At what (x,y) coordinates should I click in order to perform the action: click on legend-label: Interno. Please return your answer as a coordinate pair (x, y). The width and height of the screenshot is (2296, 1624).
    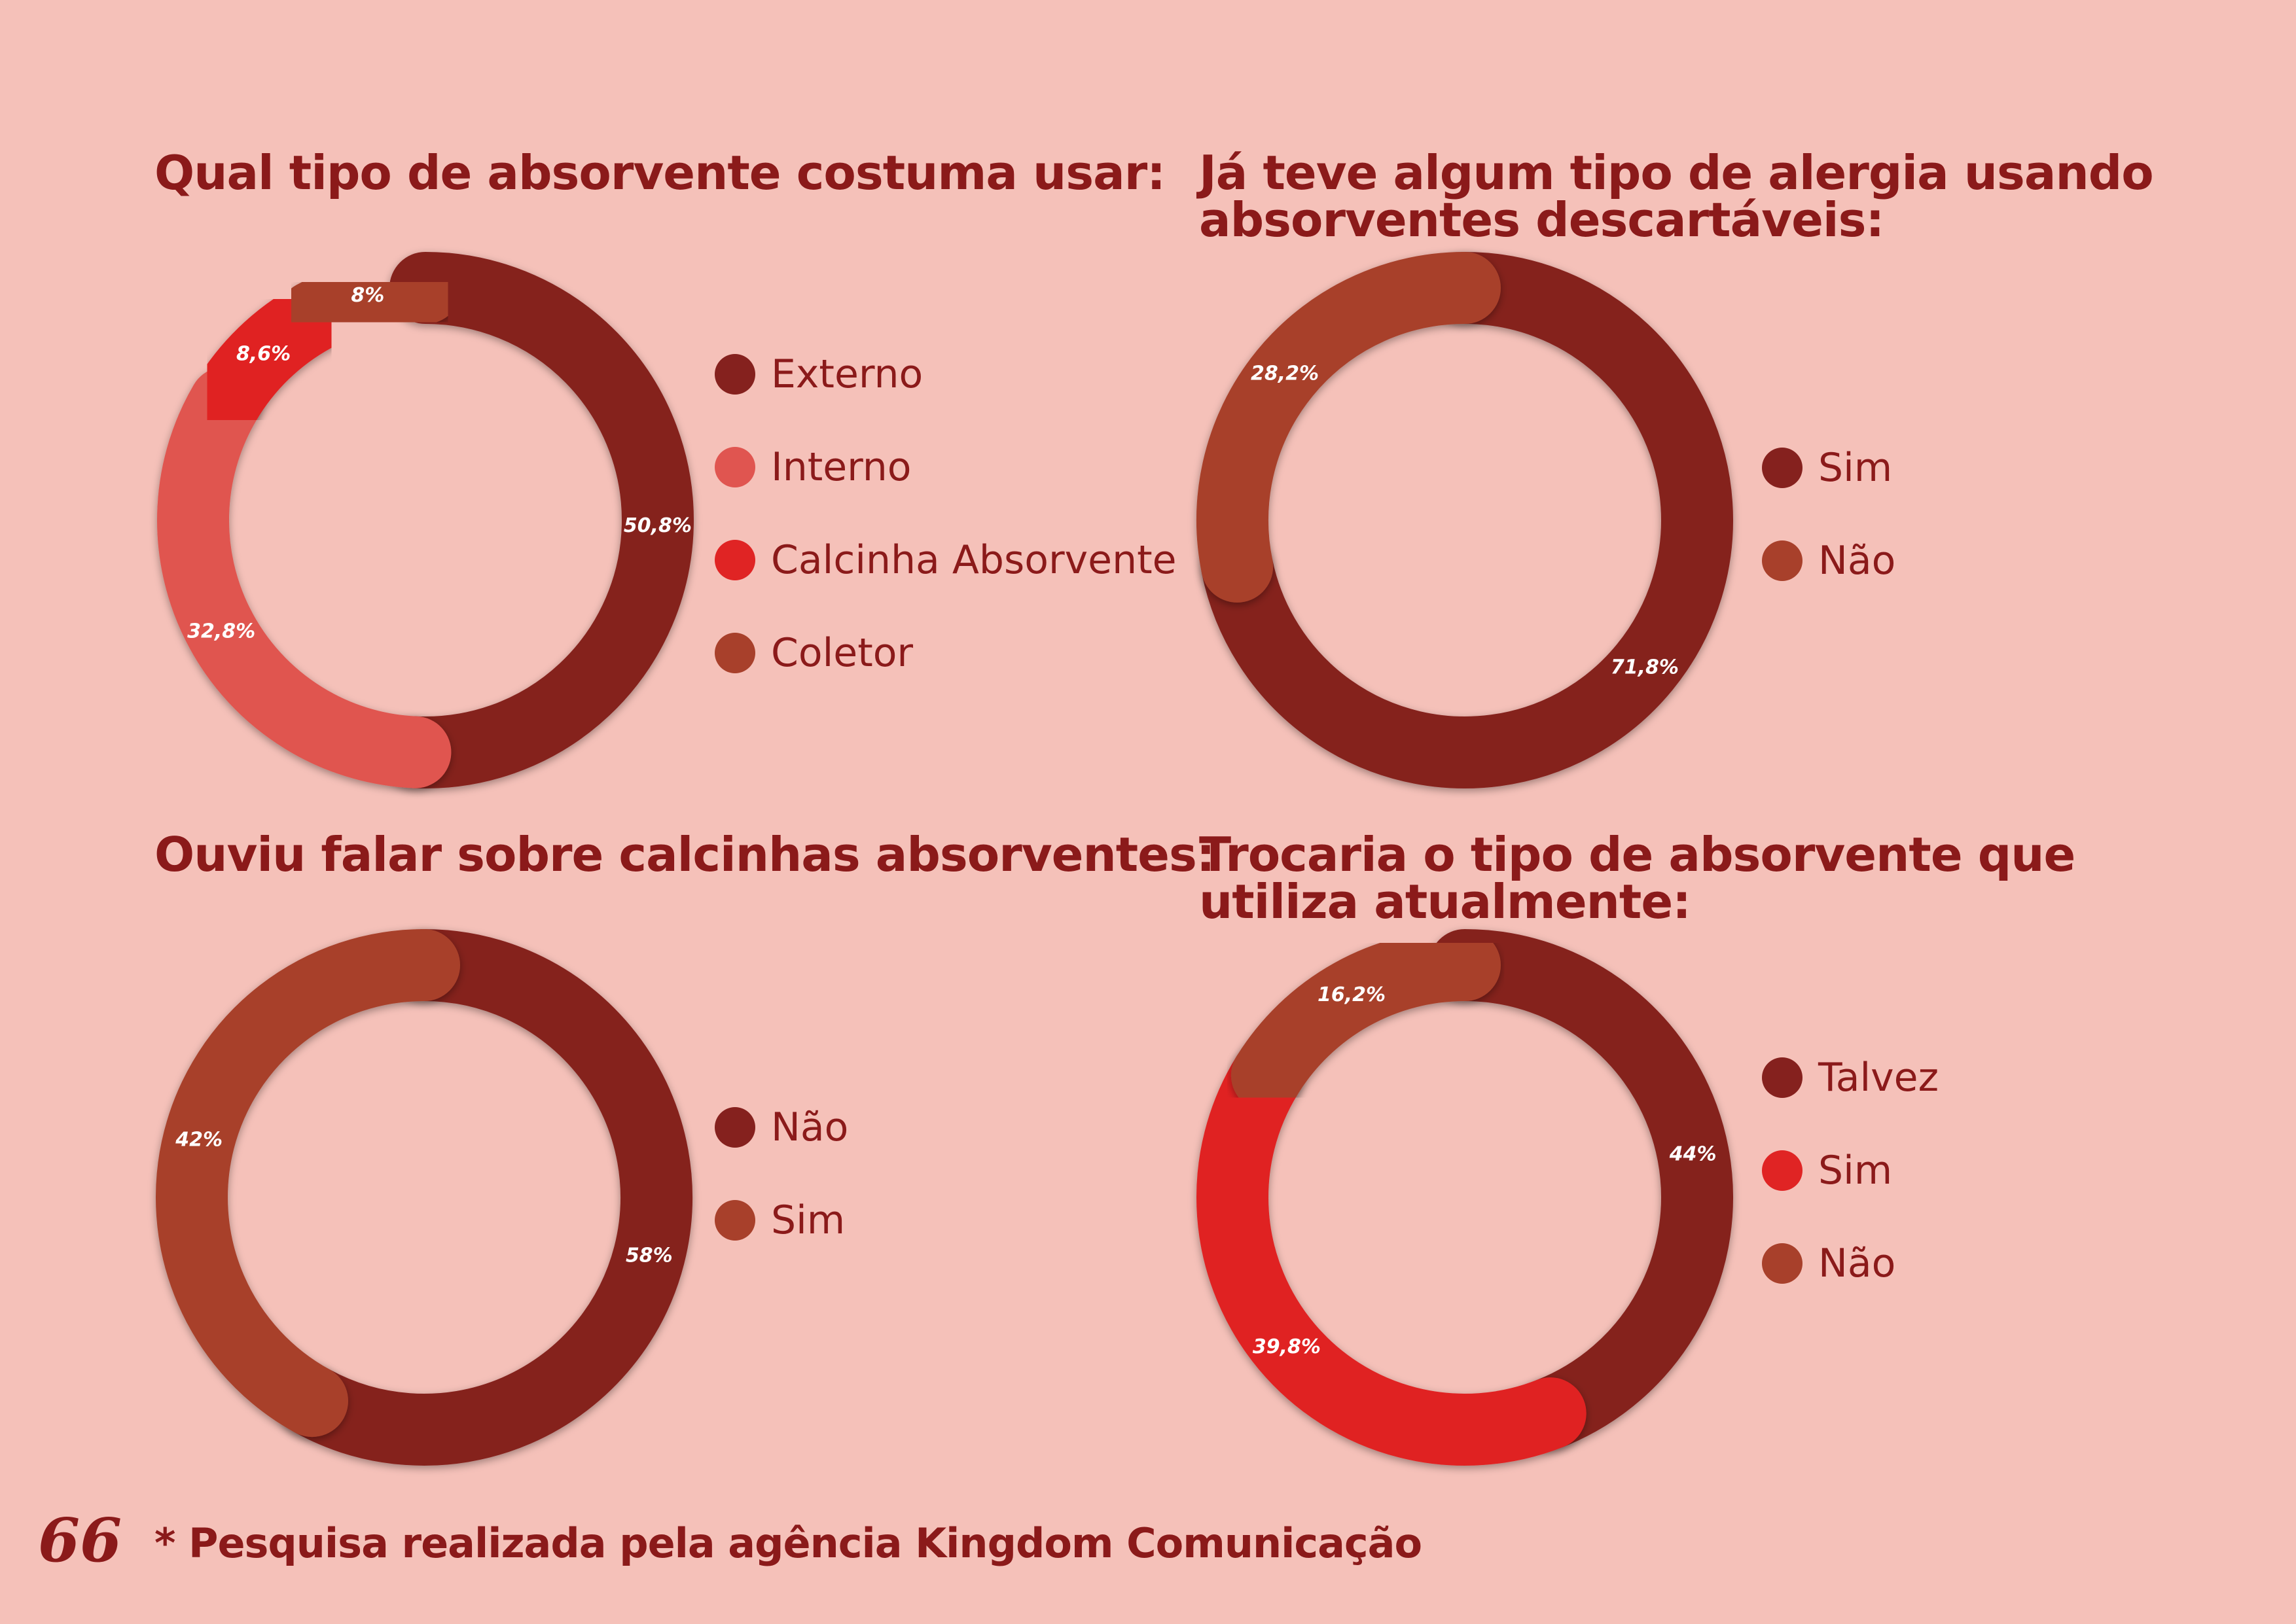
    Looking at the image, I should click on (841, 467).